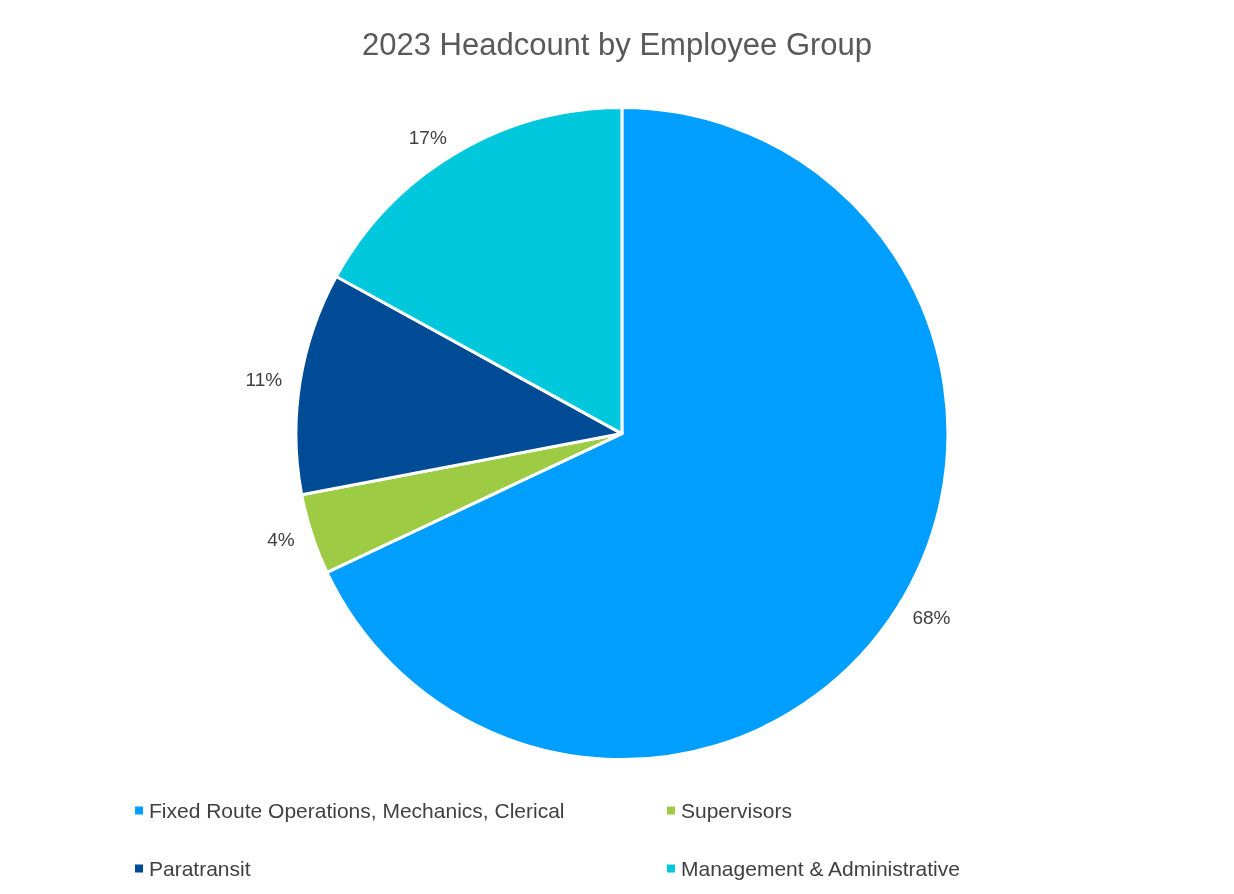 This screenshot has width=1234, height=894. What do you see at coordinates (281, 540) in the screenshot?
I see `data-label: 4%` at bounding box center [281, 540].